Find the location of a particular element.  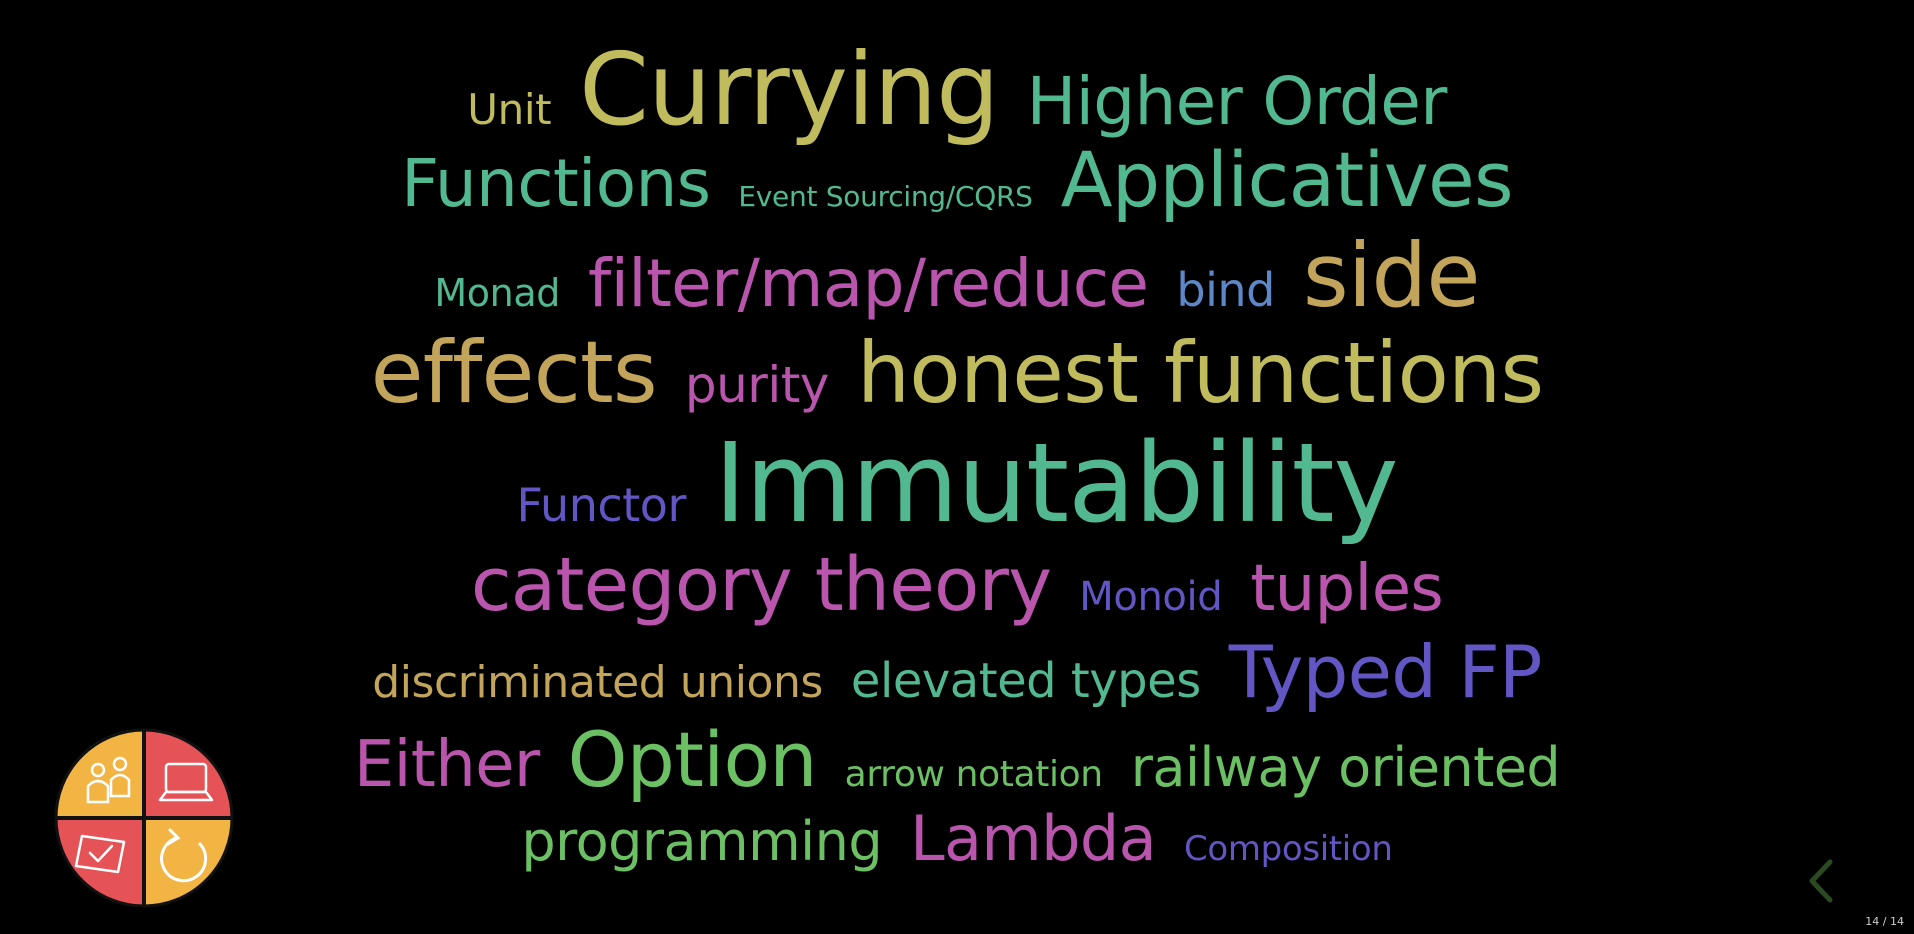

word-lambda: Lambda is located at coordinates (1033, 838).